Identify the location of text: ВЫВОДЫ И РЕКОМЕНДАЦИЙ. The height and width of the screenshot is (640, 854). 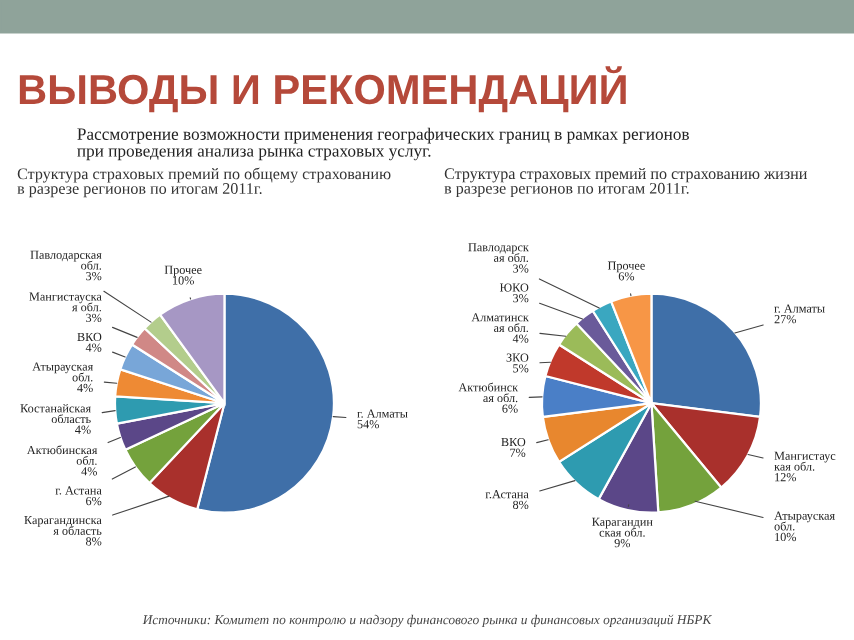
(322, 89).